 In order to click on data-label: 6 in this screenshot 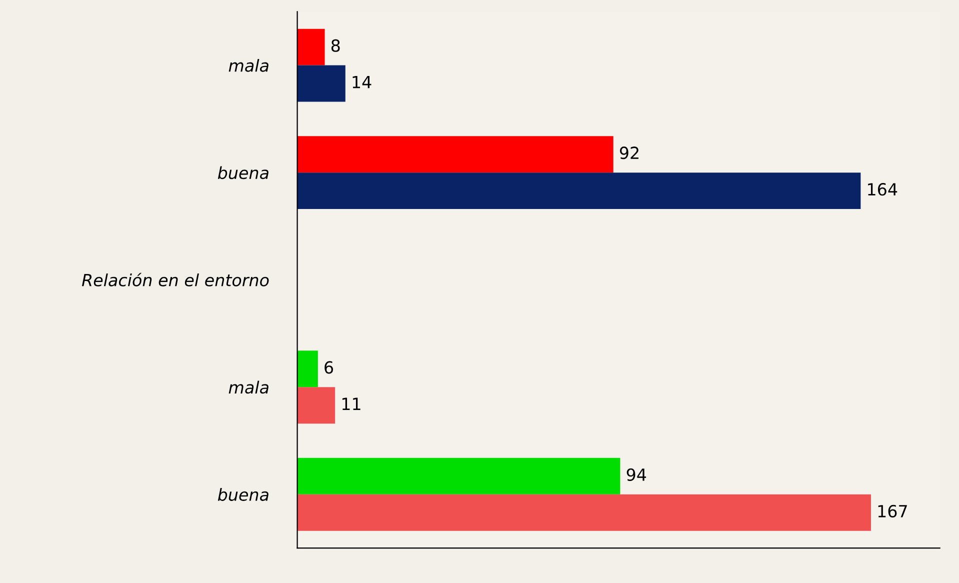, I will do `click(329, 367)`.